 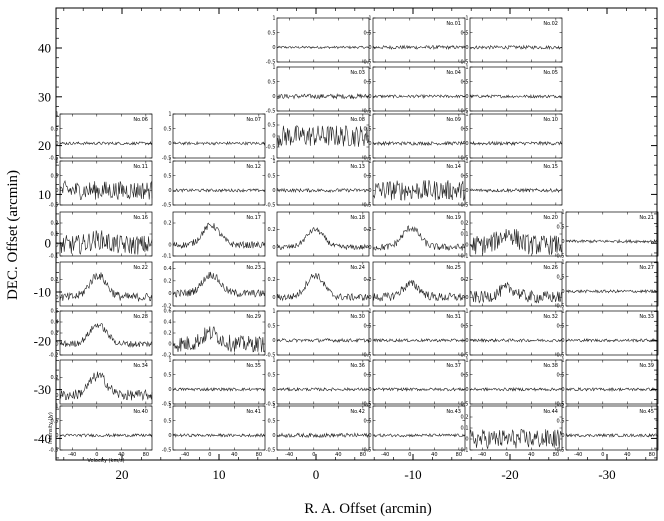 I want to click on spectrum-panel: 1 0.5 0 -0.5 No.04, so click(x=414, y=90).